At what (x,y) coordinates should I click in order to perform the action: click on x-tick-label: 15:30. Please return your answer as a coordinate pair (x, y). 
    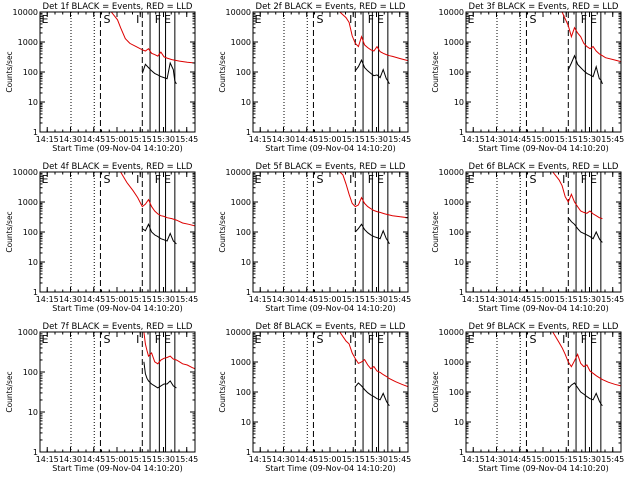
    Looking at the image, I should click on (163, 139).